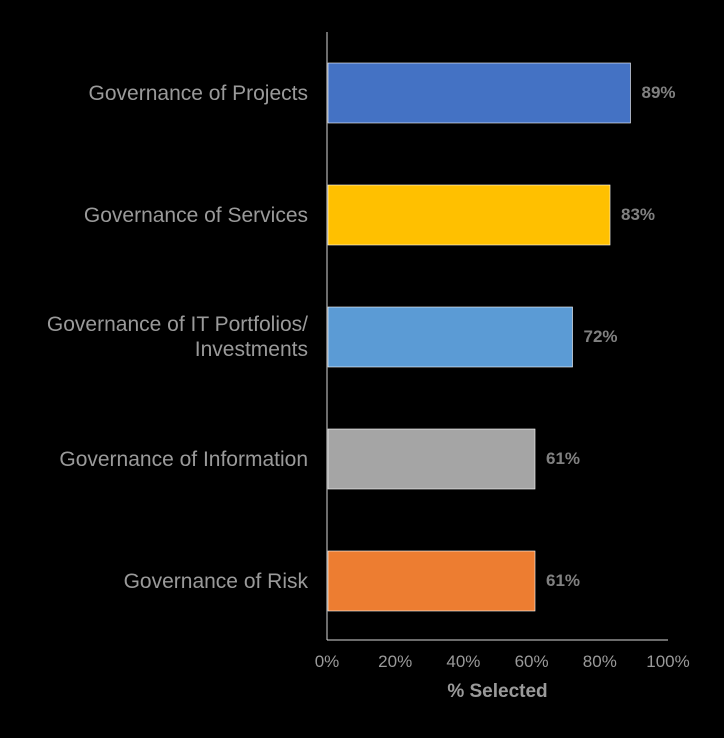 The image size is (724, 738). What do you see at coordinates (600, 336) in the screenshot?
I see `value-label: 72%` at bounding box center [600, 336].